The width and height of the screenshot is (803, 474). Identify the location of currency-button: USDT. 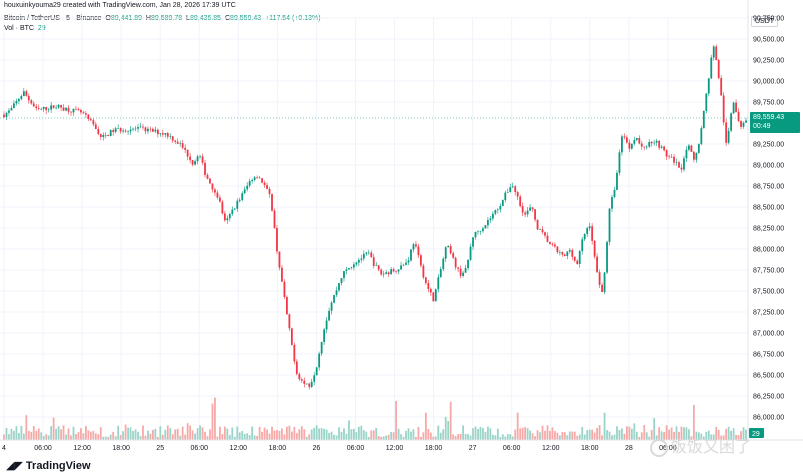
(765, 21).